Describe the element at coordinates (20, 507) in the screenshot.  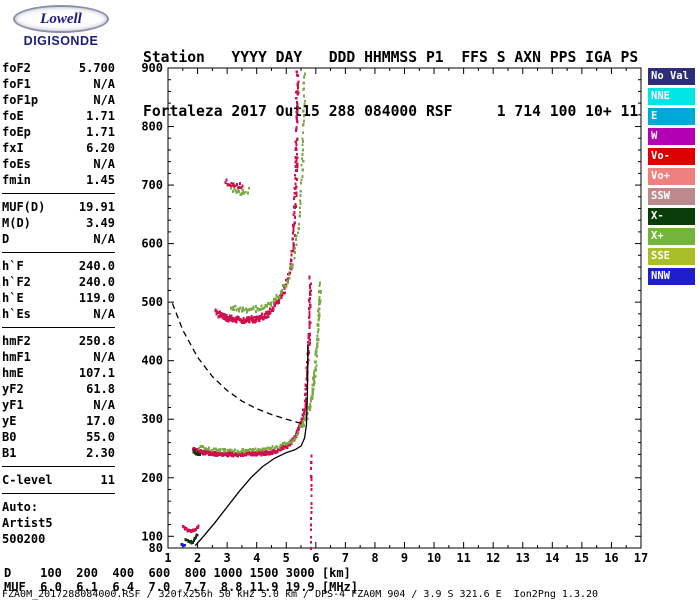
I see `param-footer-auto: Auto:` at that location.